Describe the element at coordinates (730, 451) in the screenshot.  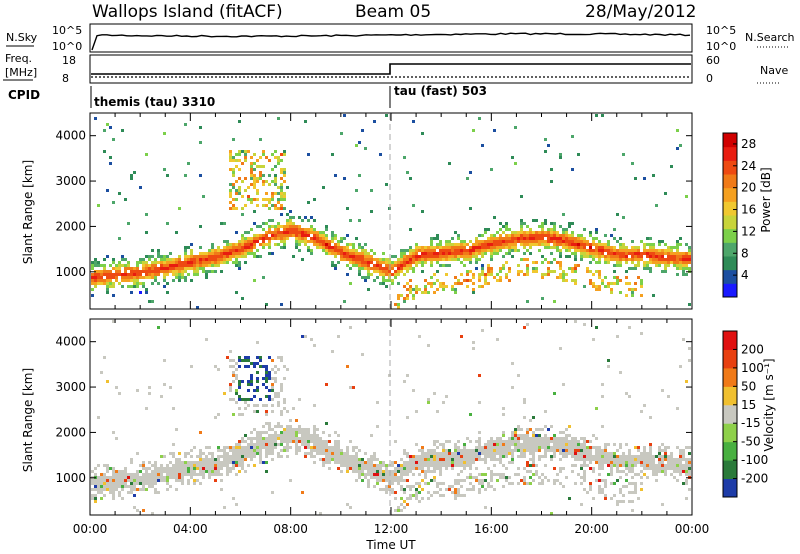
I see `colorbar-swatch` at that location.